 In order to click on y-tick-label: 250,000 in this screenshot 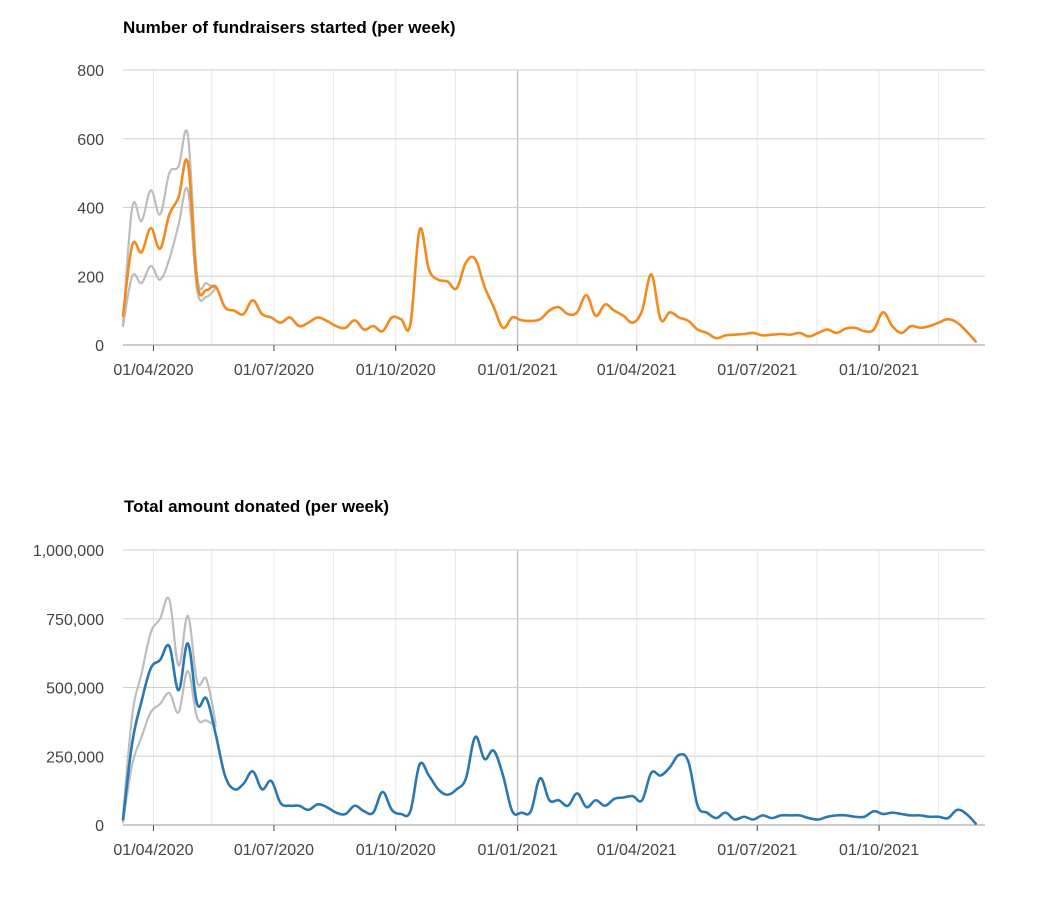, I will do `click(75, 757)`.